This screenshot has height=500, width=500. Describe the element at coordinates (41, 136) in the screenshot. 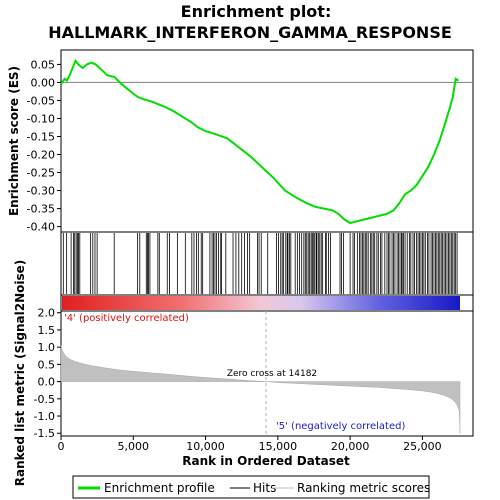

I see `es-y-tick-label: -0.15` at that location.